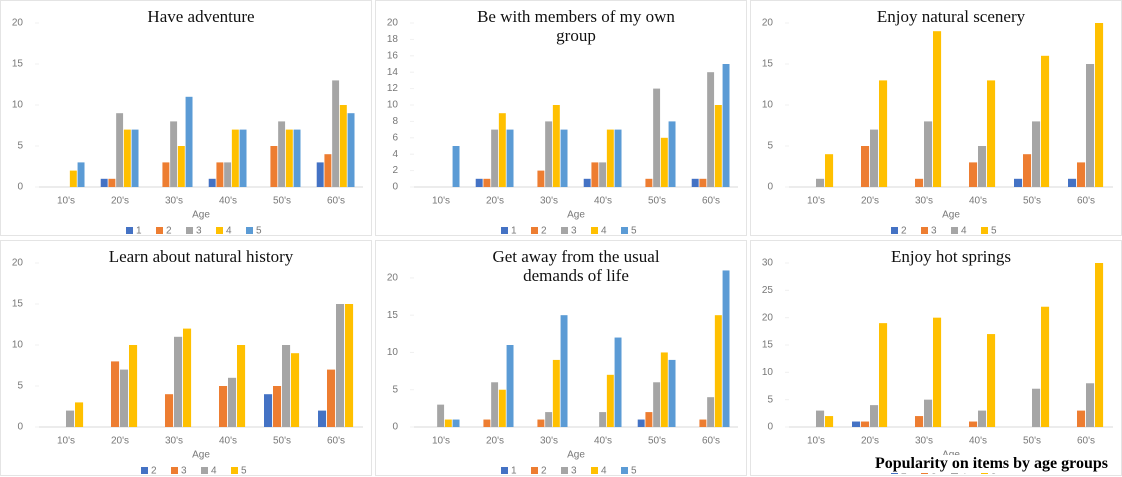 The height and width of the screenshot is (477, 1122). Describe the element at coordinates (603, 441) in the screenshot. I see `x-tick-label: 40's` at that location.